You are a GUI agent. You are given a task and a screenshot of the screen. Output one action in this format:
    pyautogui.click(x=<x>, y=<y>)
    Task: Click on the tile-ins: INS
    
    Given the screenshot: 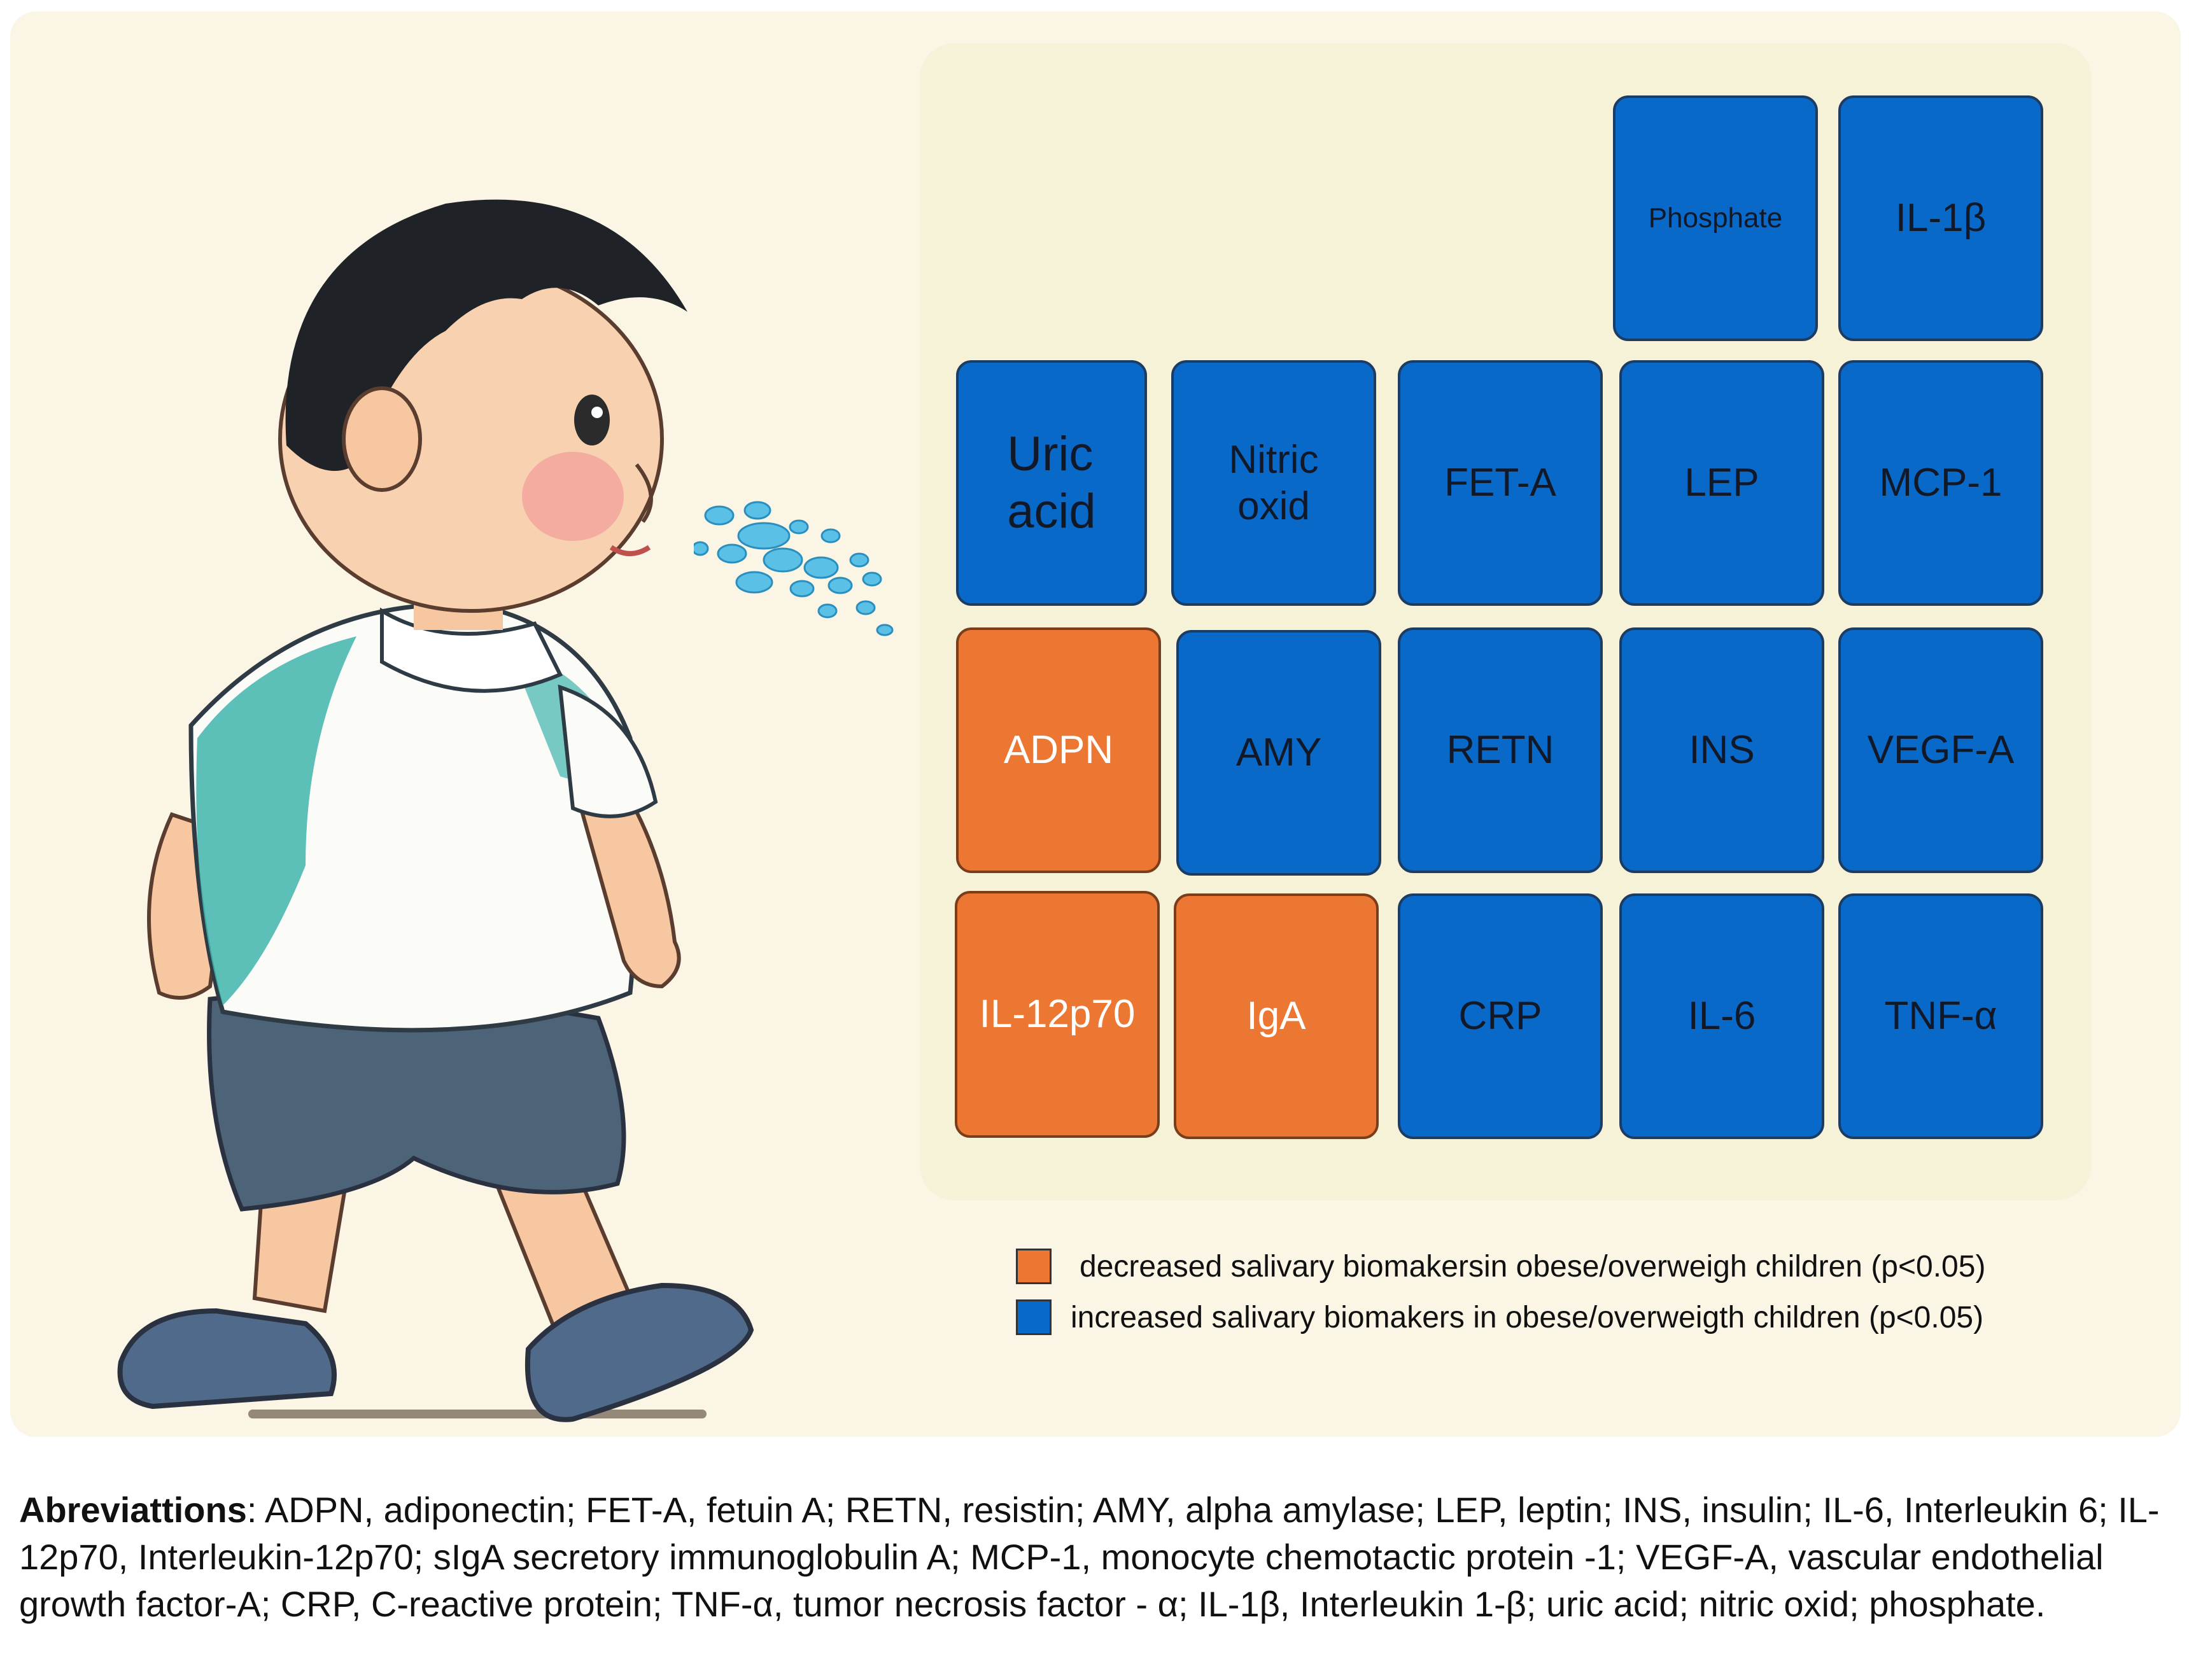 What is the action you would take?
    pyautogui.click(x=1721, y=750)
    